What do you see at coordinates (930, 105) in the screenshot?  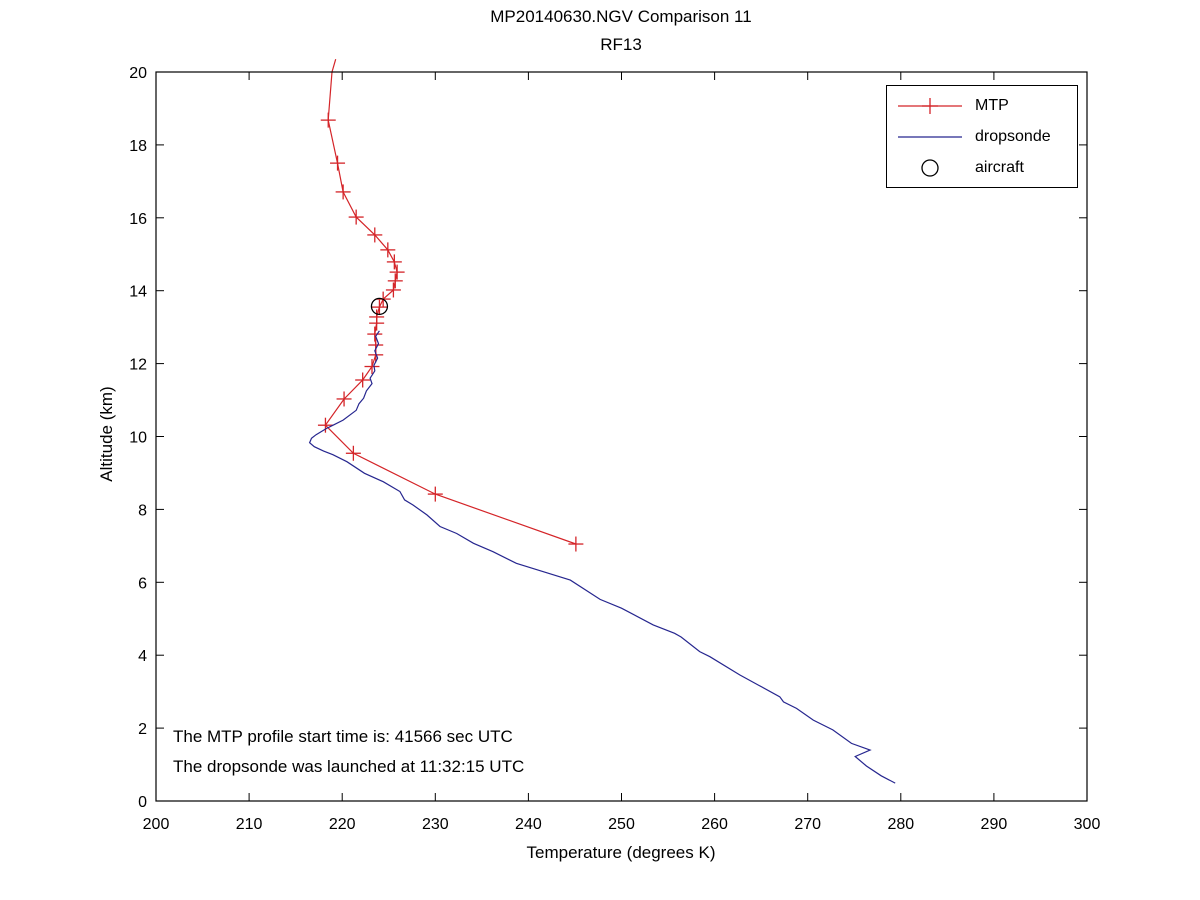 I see `mtp-legend-swatch` at bounding box center [930, 105].